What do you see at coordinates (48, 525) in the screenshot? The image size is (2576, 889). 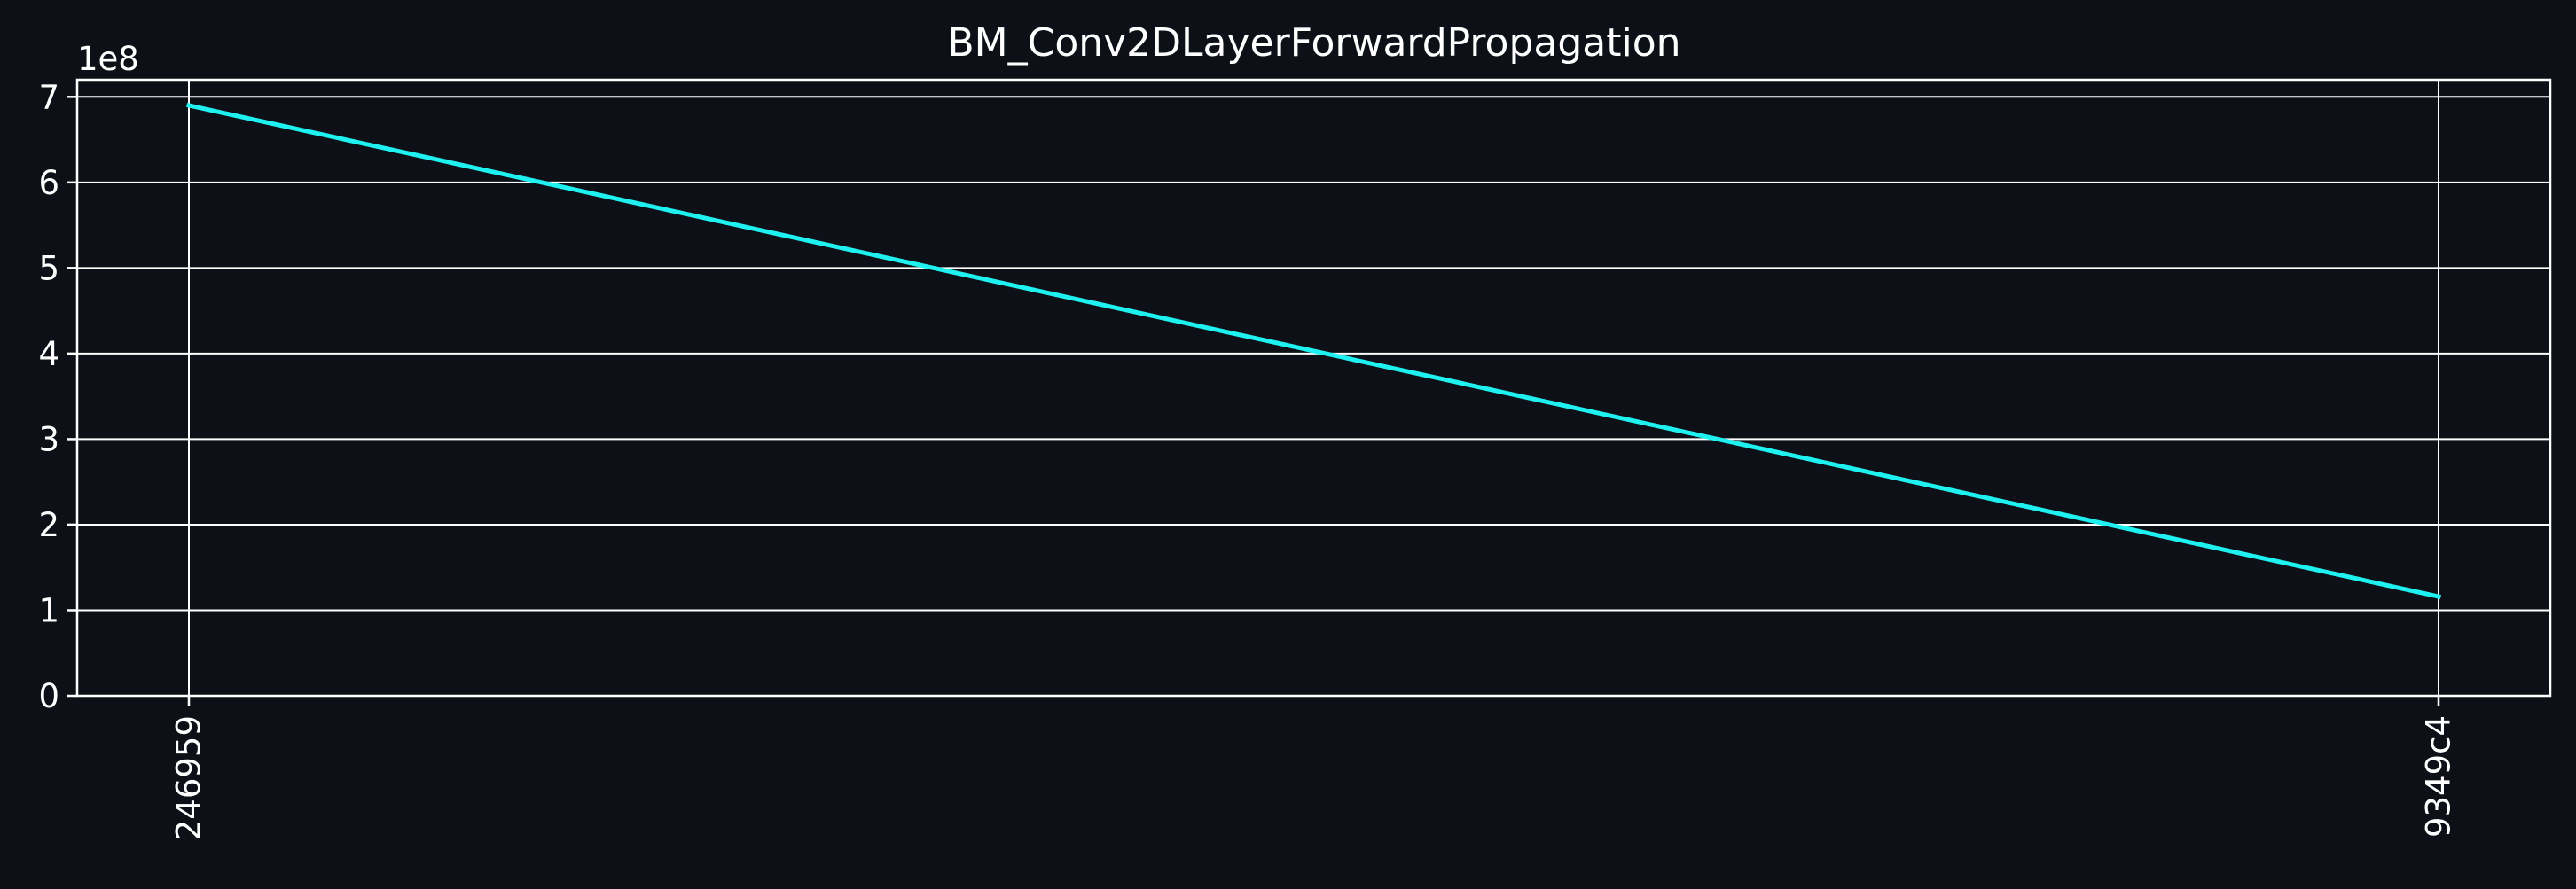 I see `y-tick-label: 2` at bounding box center [48, 525].